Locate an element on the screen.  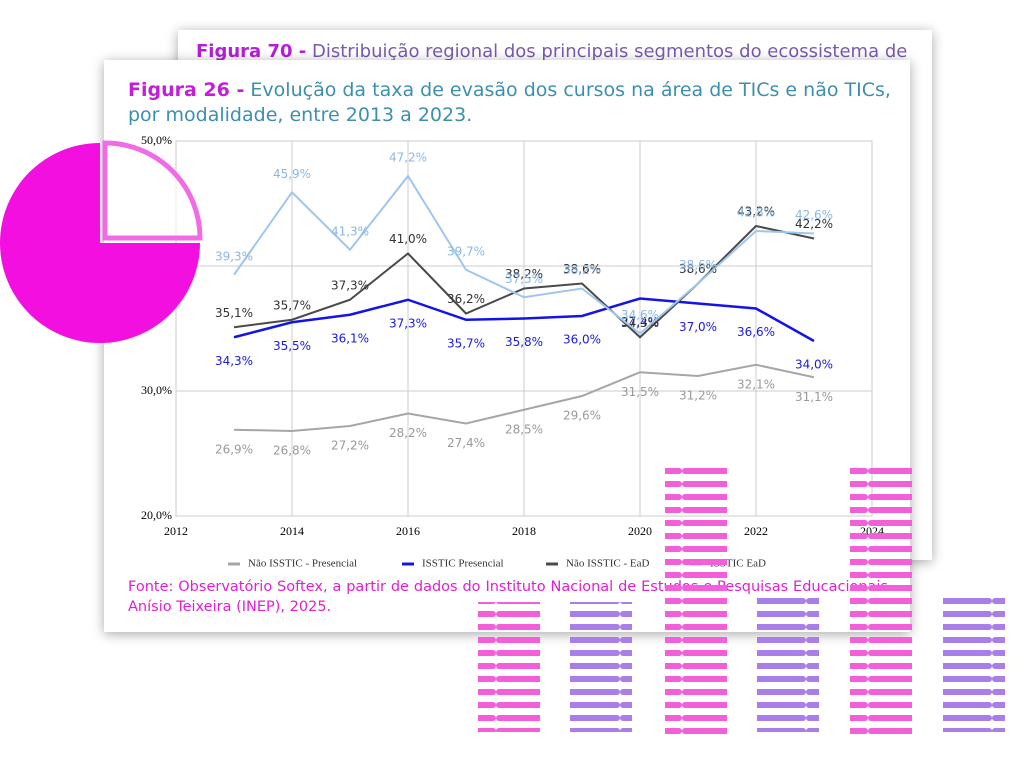
data-label: 27,4% is located at coordinates (466, 443).